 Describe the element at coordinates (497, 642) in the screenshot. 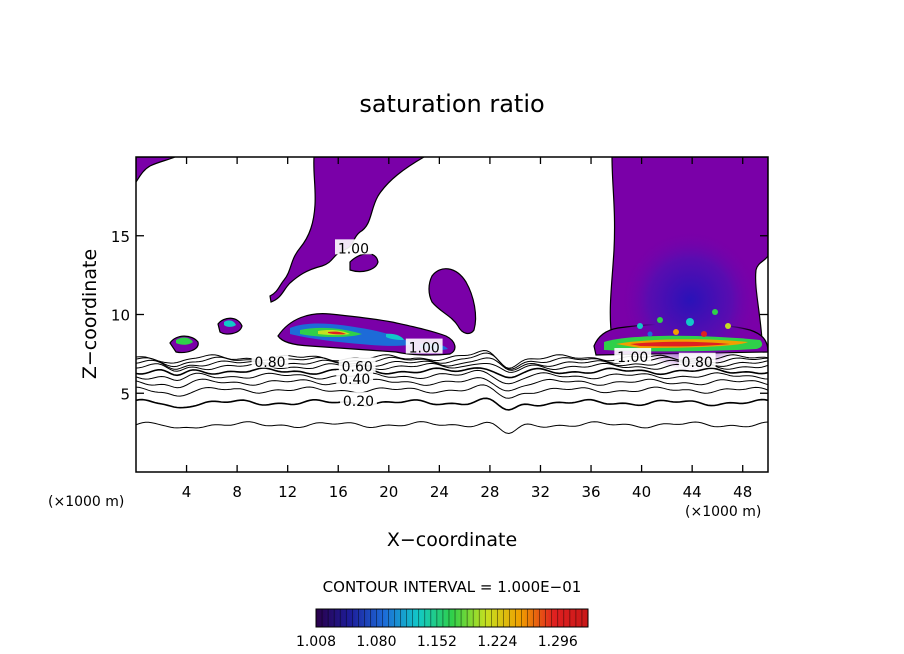

I see `colorbar-tick-label: 1.224` at that location.